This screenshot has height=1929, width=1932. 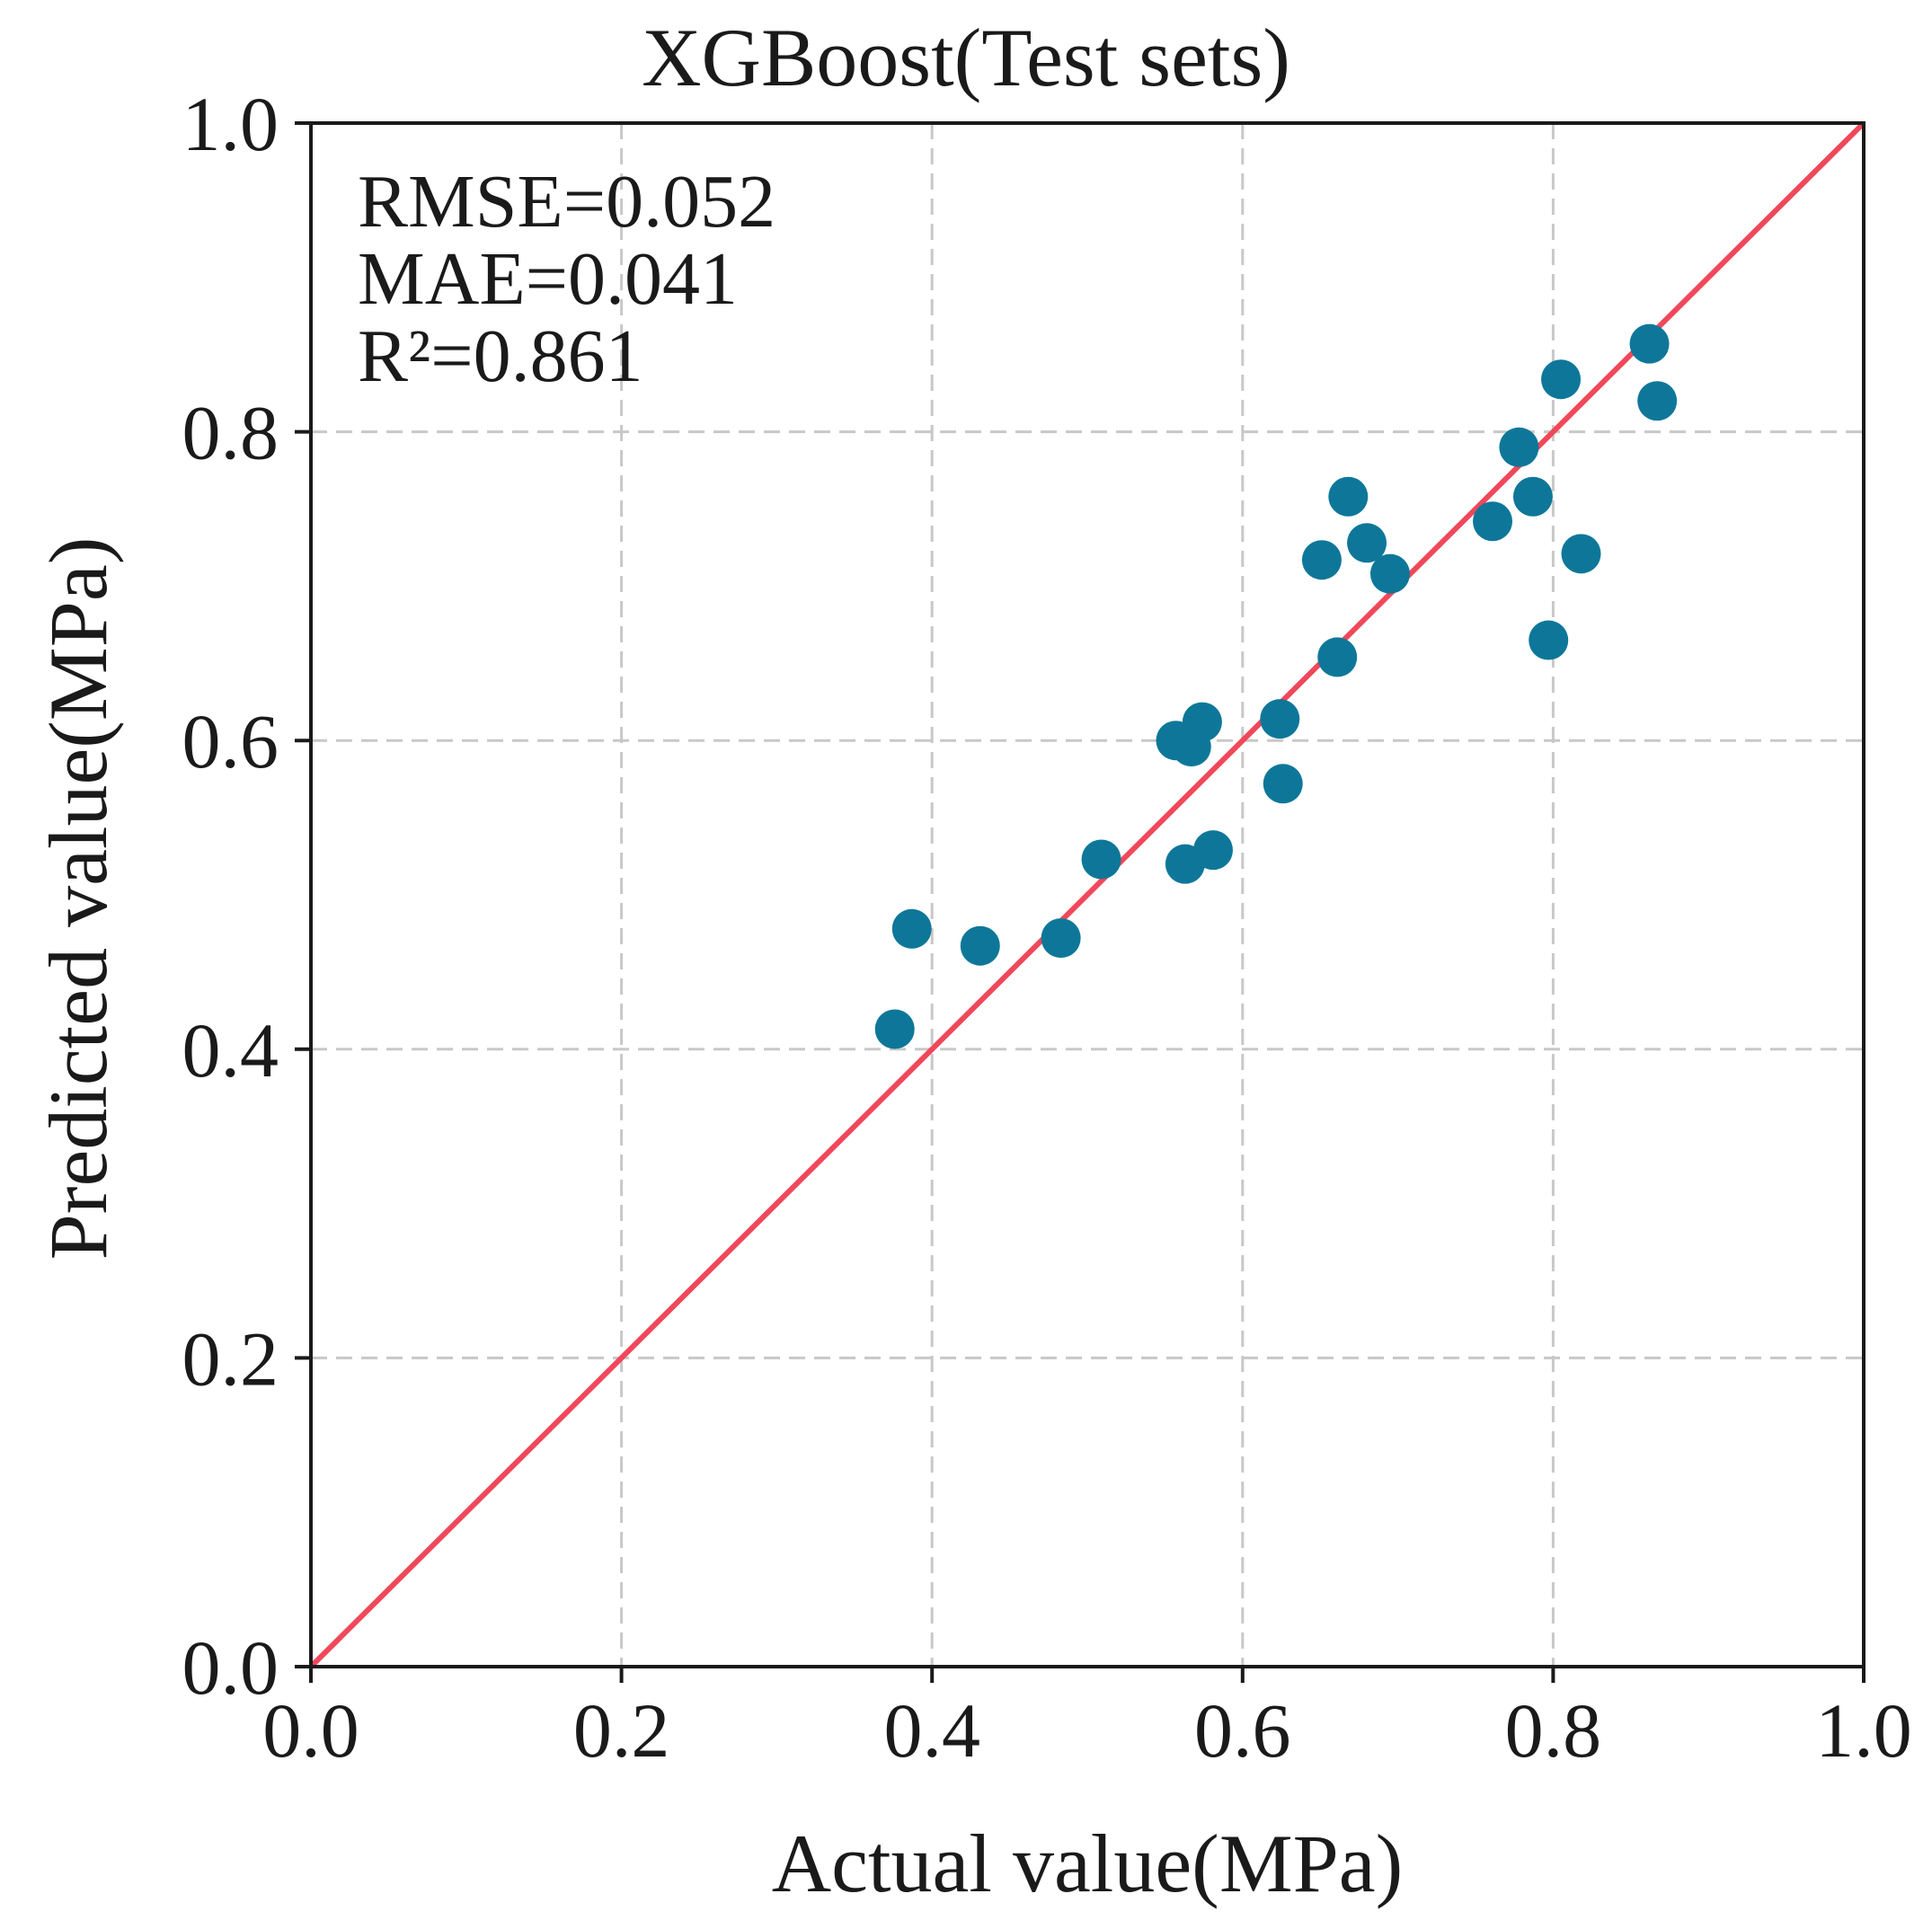 I want to click on y-tick-label: 0.8, so click(x=230, y=433).